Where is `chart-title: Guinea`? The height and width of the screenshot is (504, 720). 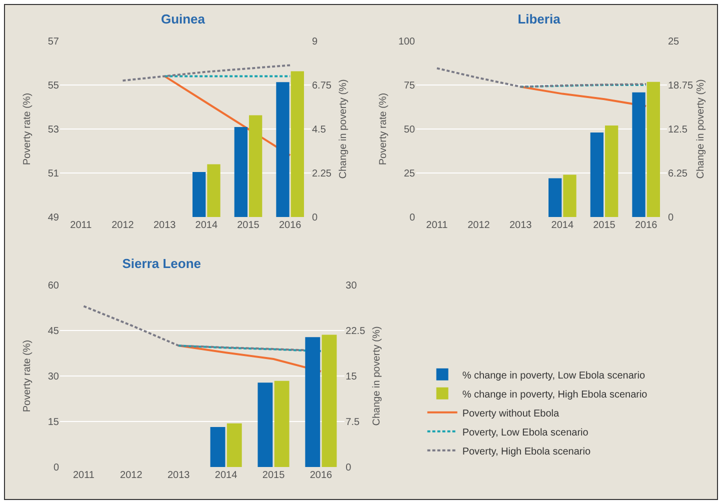 chart-title: Guinea is located at coordinates (183, 19).